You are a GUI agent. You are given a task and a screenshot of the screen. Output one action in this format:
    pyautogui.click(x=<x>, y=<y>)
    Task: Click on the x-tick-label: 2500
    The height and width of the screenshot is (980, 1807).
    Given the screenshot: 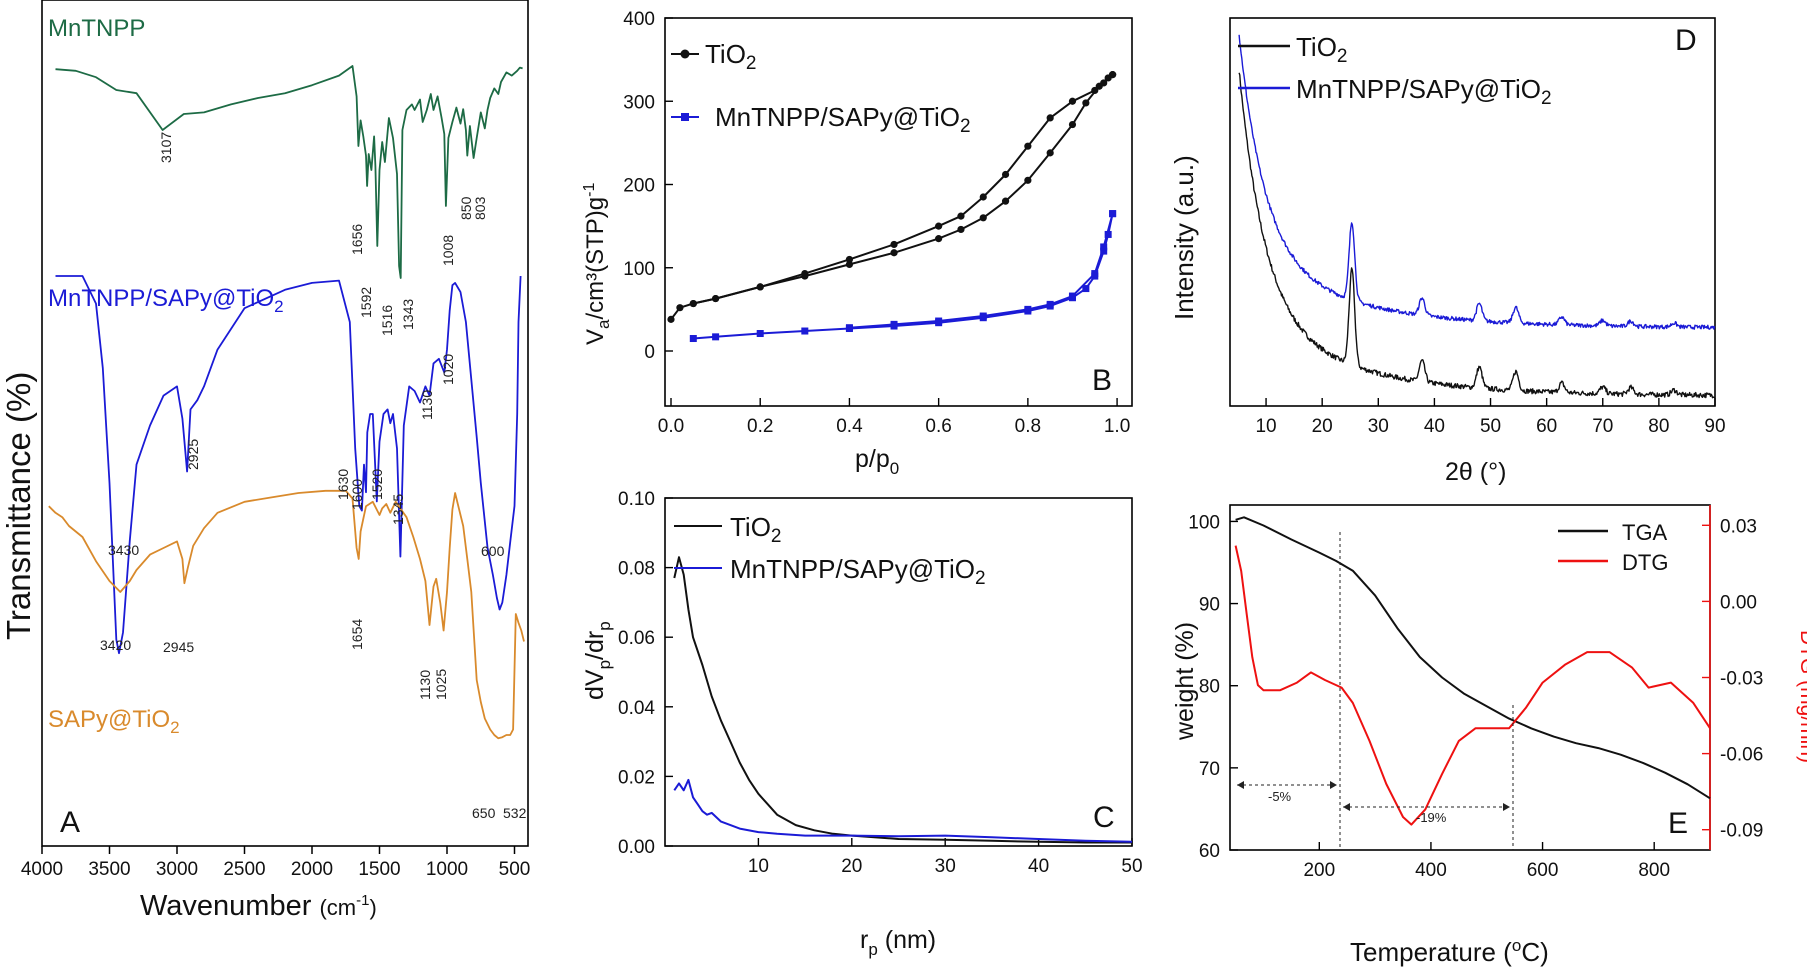 What is the action you would take?
    pyautogui.click(x=244, y=869)
    